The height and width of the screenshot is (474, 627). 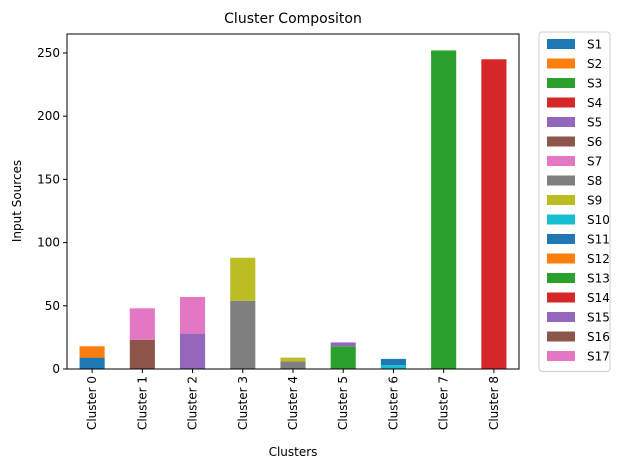 What do you see at coordinates (561, 297) in the screenshot?
I see `legend-swatch-s14` at bounding box center [561, 297].